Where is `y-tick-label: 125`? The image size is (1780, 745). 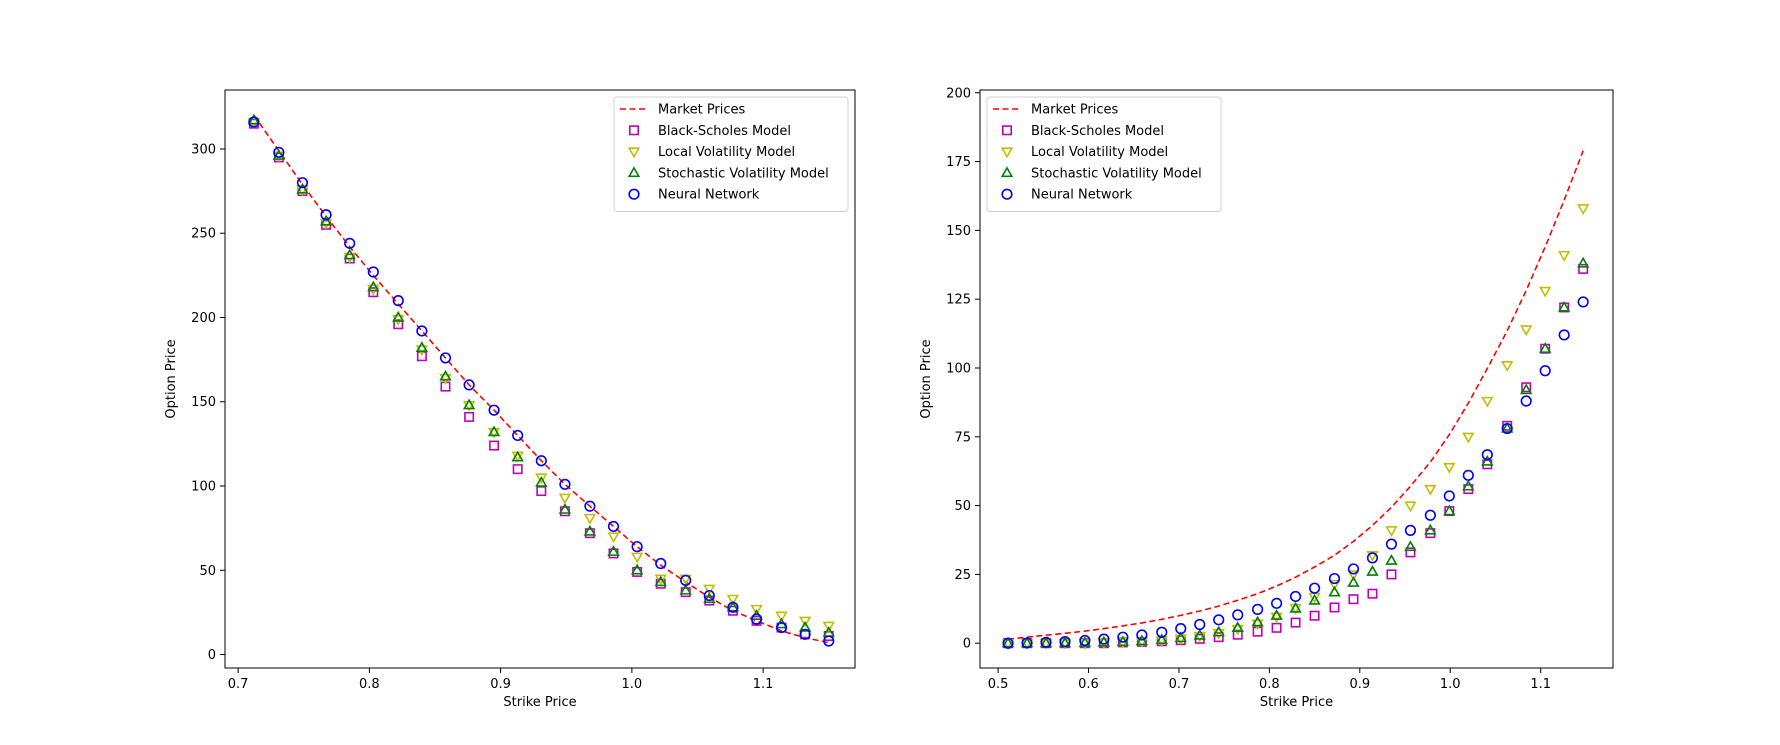 y-tick-label: 125 is located at coordinates (958, 300).